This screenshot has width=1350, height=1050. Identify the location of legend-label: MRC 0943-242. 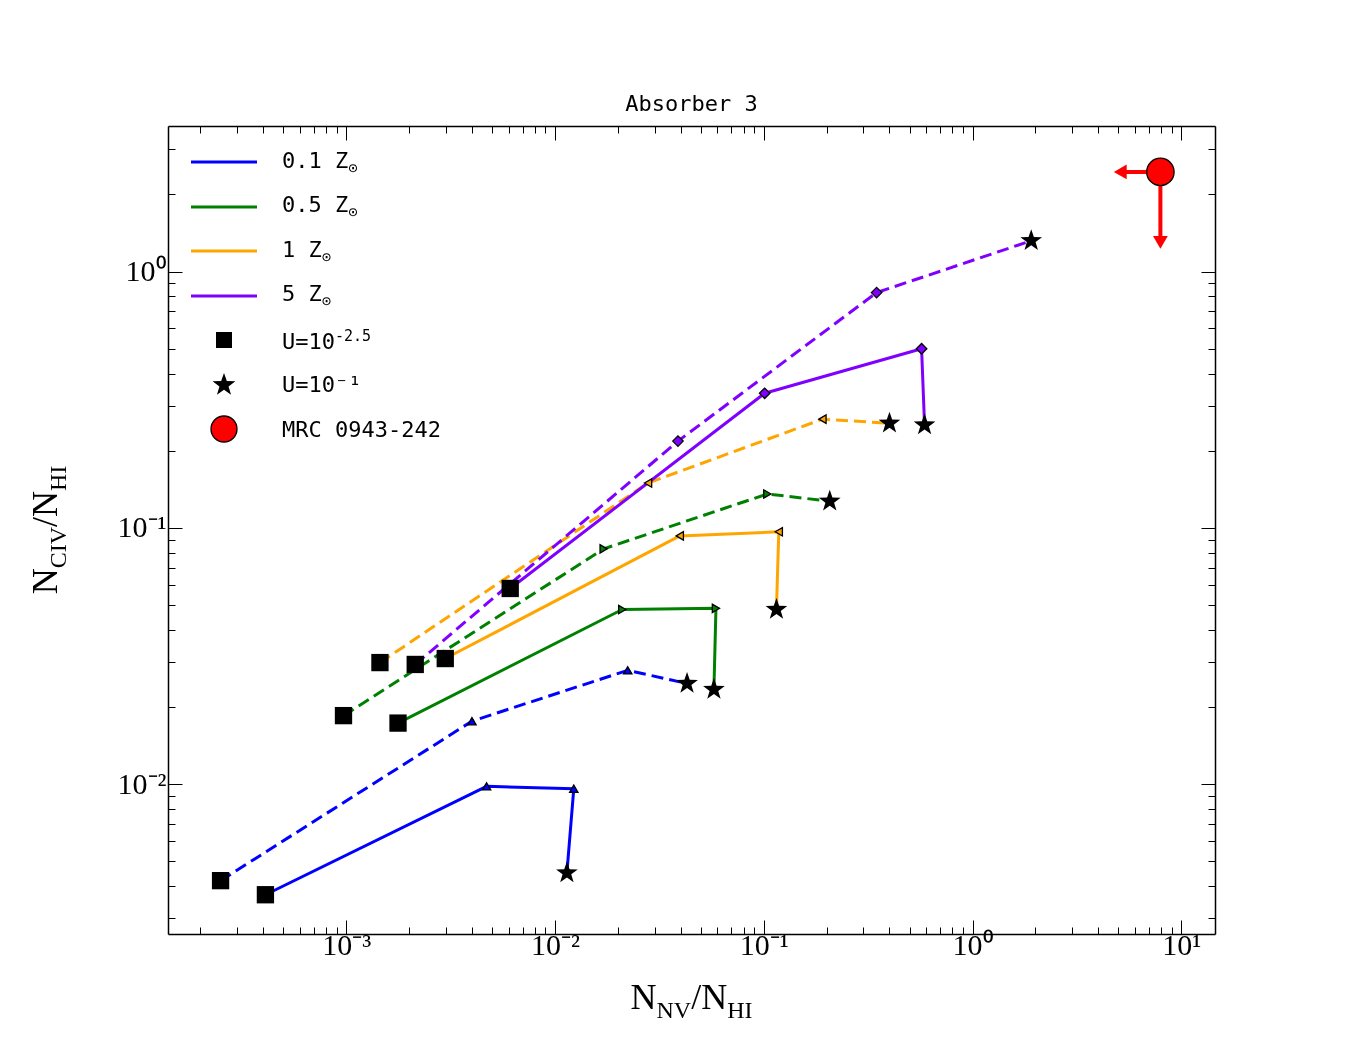
(361, 429).